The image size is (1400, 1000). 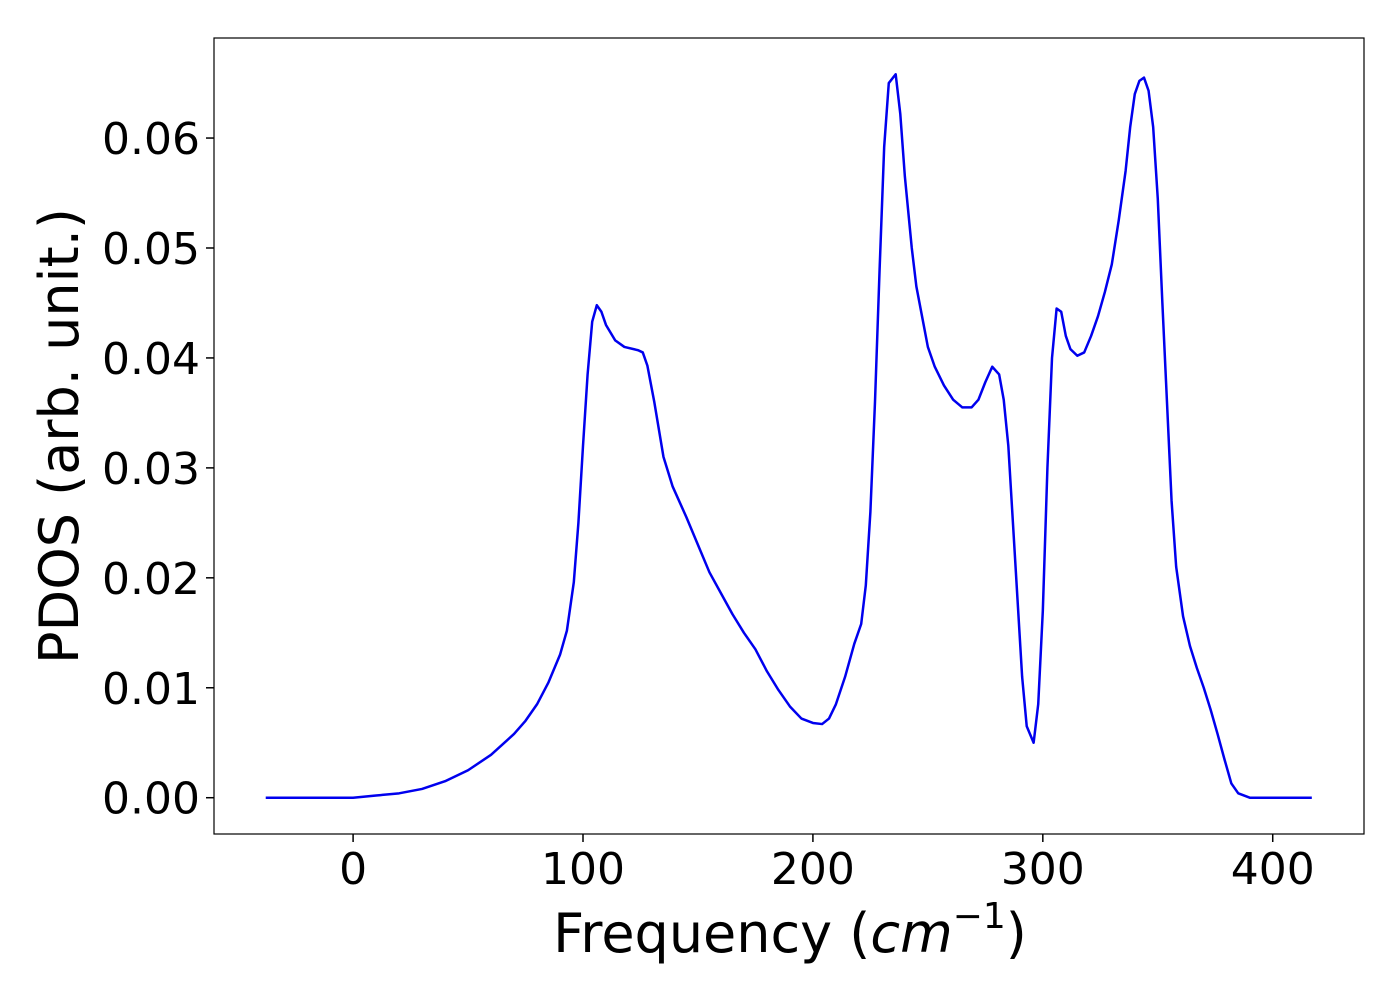 I want to click on x-label-unit: cm, so click(x=911, y=933).